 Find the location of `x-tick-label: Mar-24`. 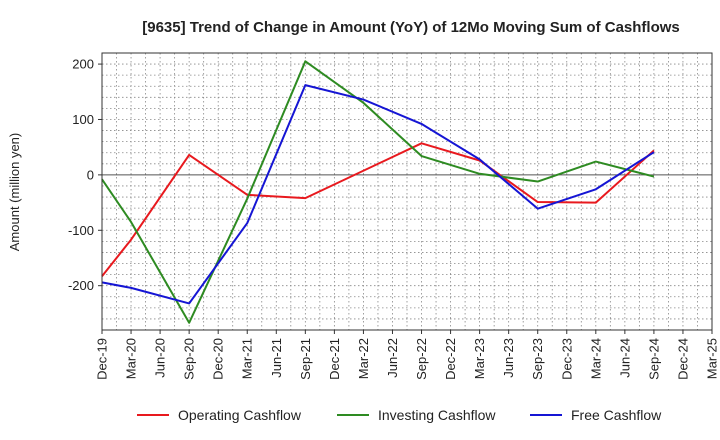

x-tick-label: Mar-24 is located at coordinates (595, 358).